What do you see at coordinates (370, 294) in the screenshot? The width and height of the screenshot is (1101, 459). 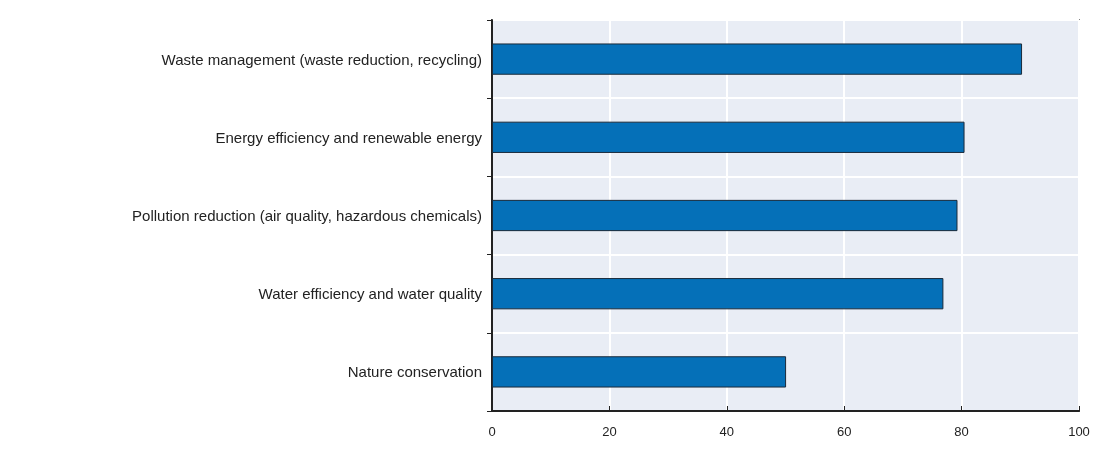 I see `y-tick-label: Water efficiency and water quality` at bounding box center [370, 294].